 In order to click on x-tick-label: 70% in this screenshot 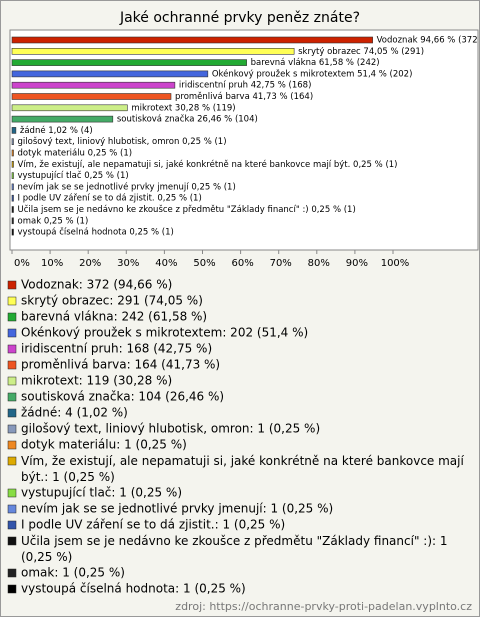, I will do `click(281, 263)`.